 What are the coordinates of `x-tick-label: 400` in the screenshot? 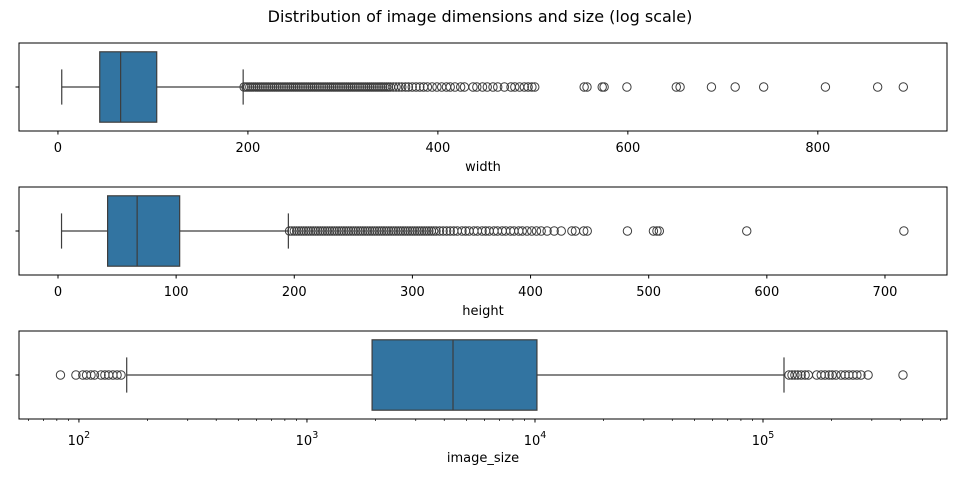 It's located at (437, 148).